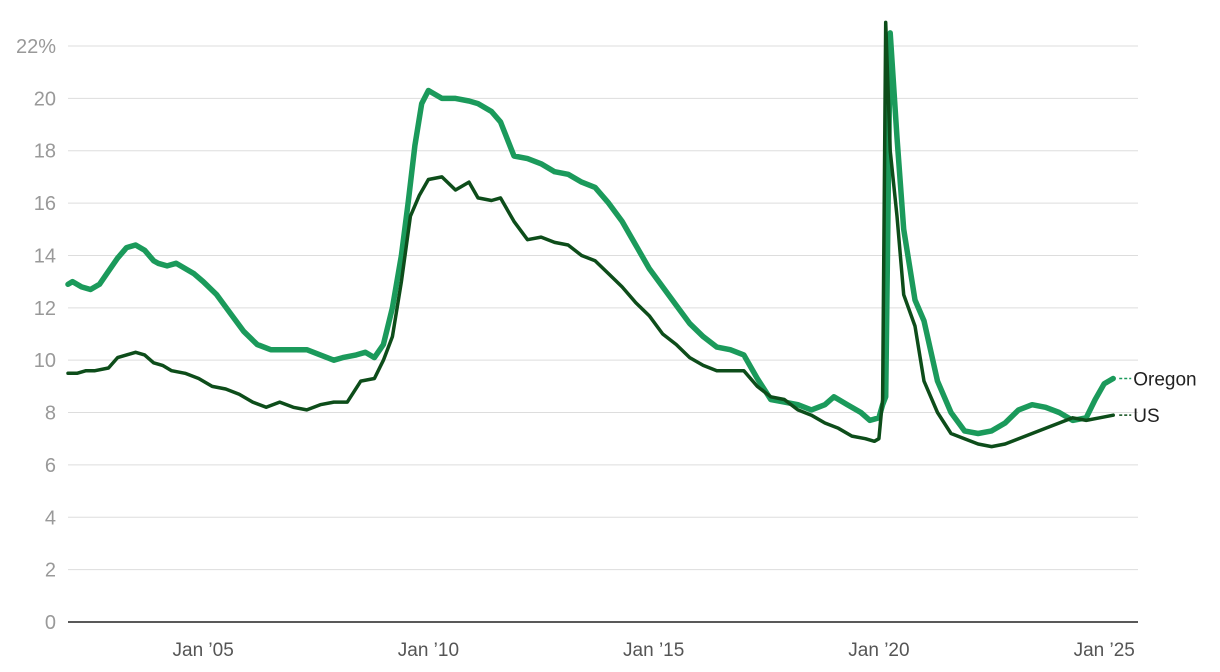  I want to click on end-label-oregon: Oregon, so click(1164, 380).